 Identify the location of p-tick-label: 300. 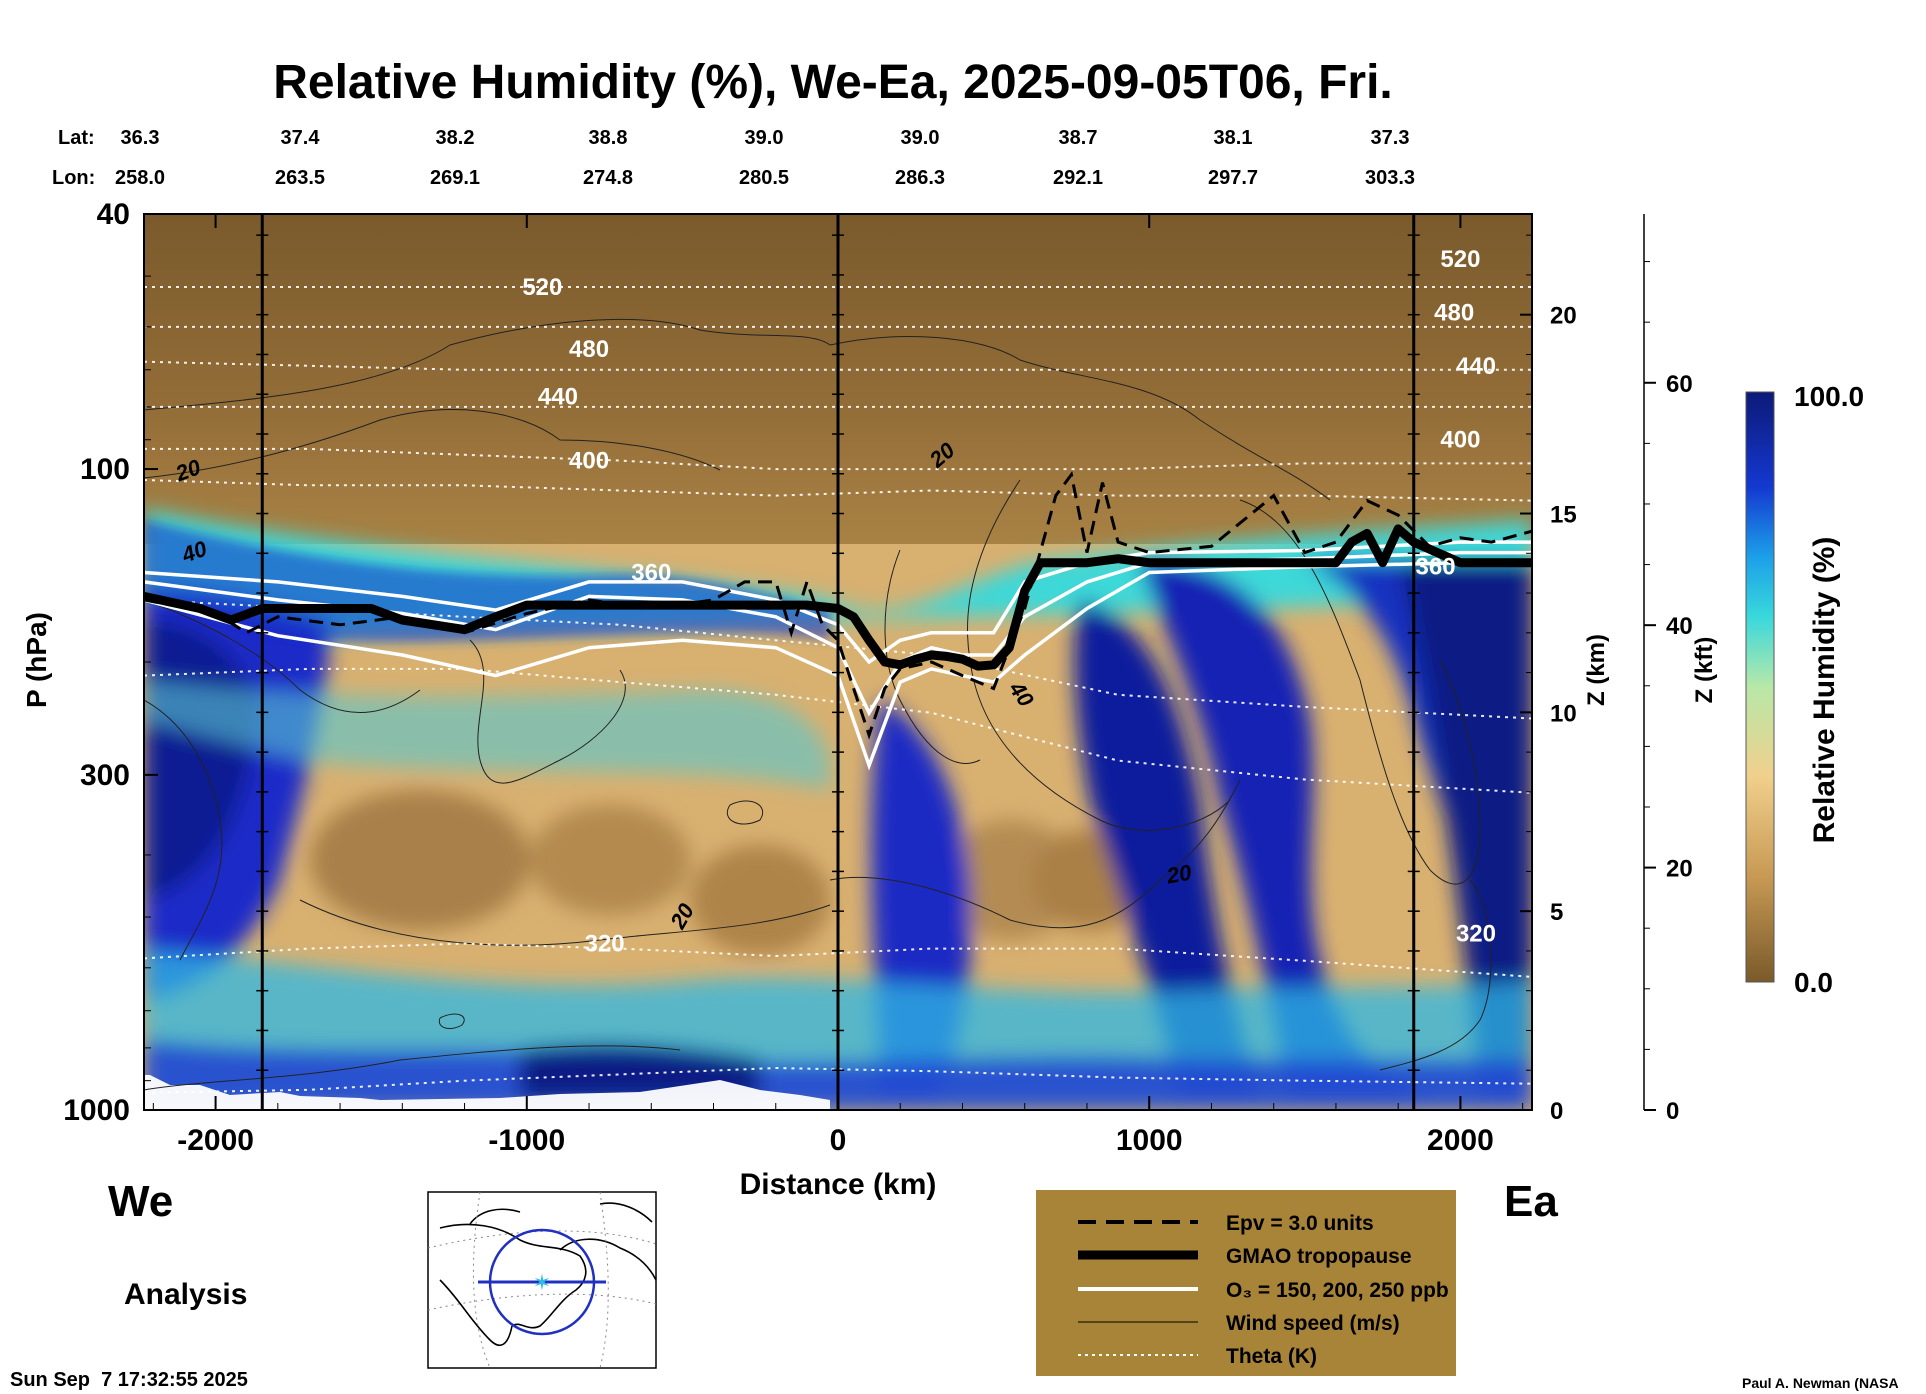
(105, 775).